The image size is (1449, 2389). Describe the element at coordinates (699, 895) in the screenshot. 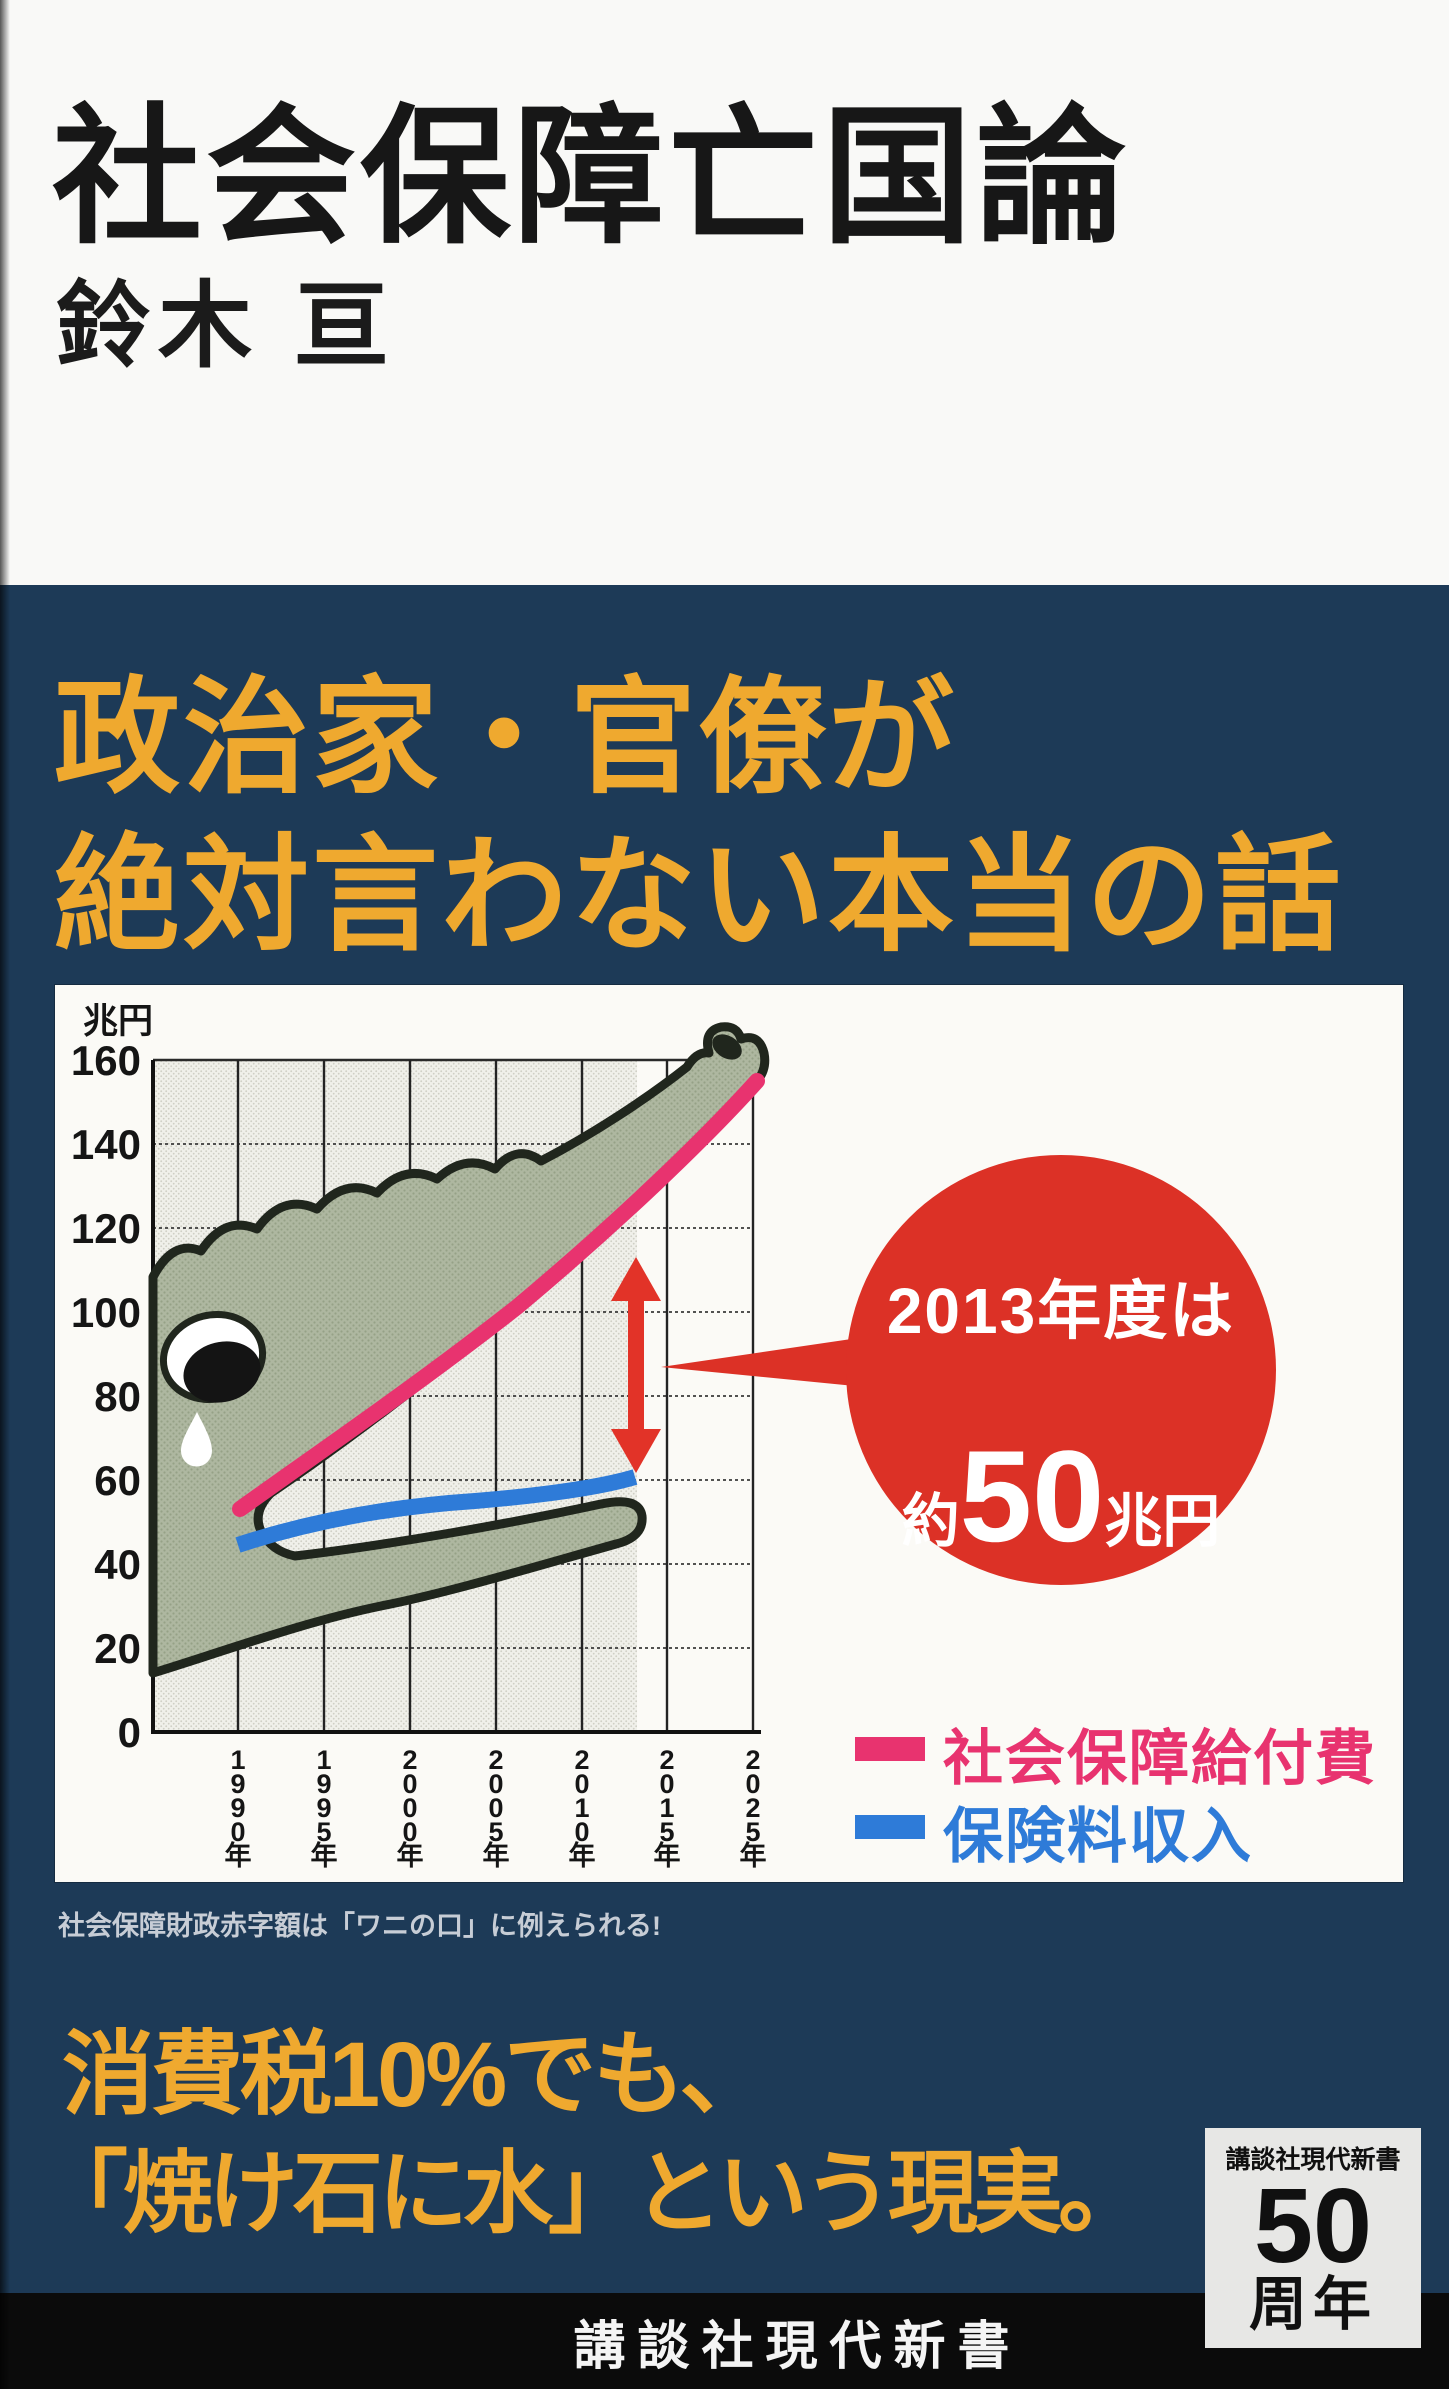

I see `tagline-line2: 絶対言わない本当の話` at that location.